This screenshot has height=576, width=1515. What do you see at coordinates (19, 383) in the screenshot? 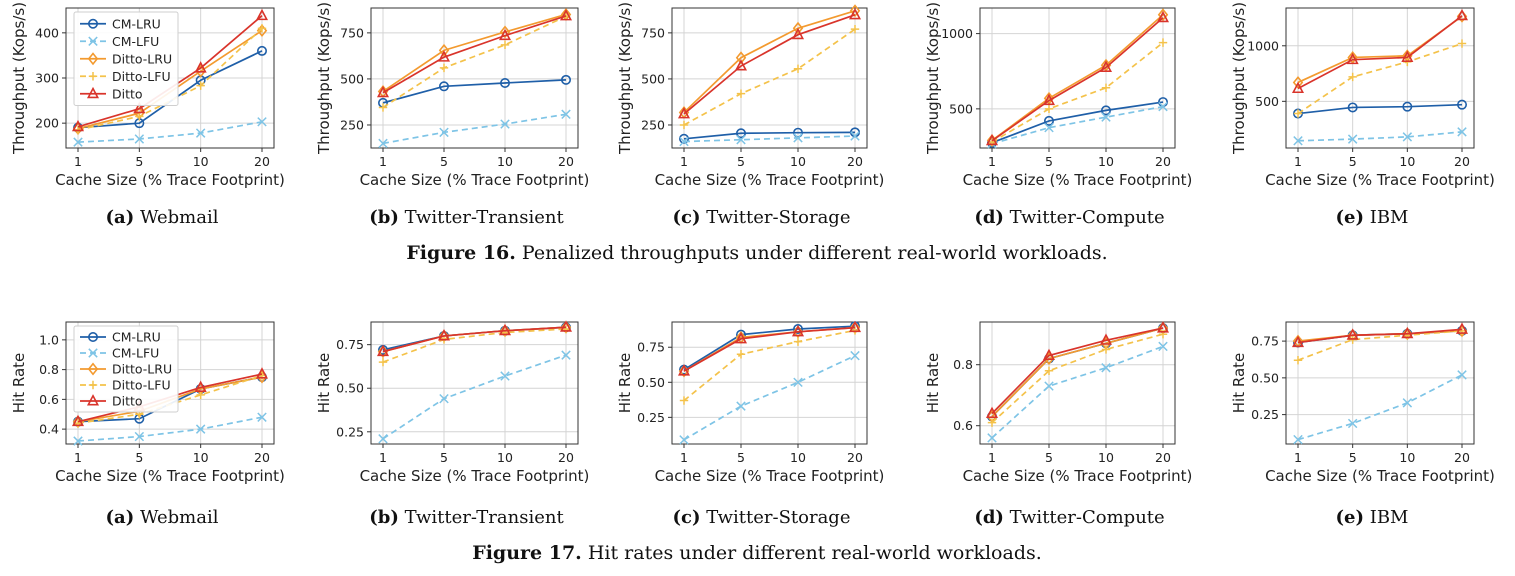
I see `y-axis-label: Hit Rate` at bounding box center [19, 383].